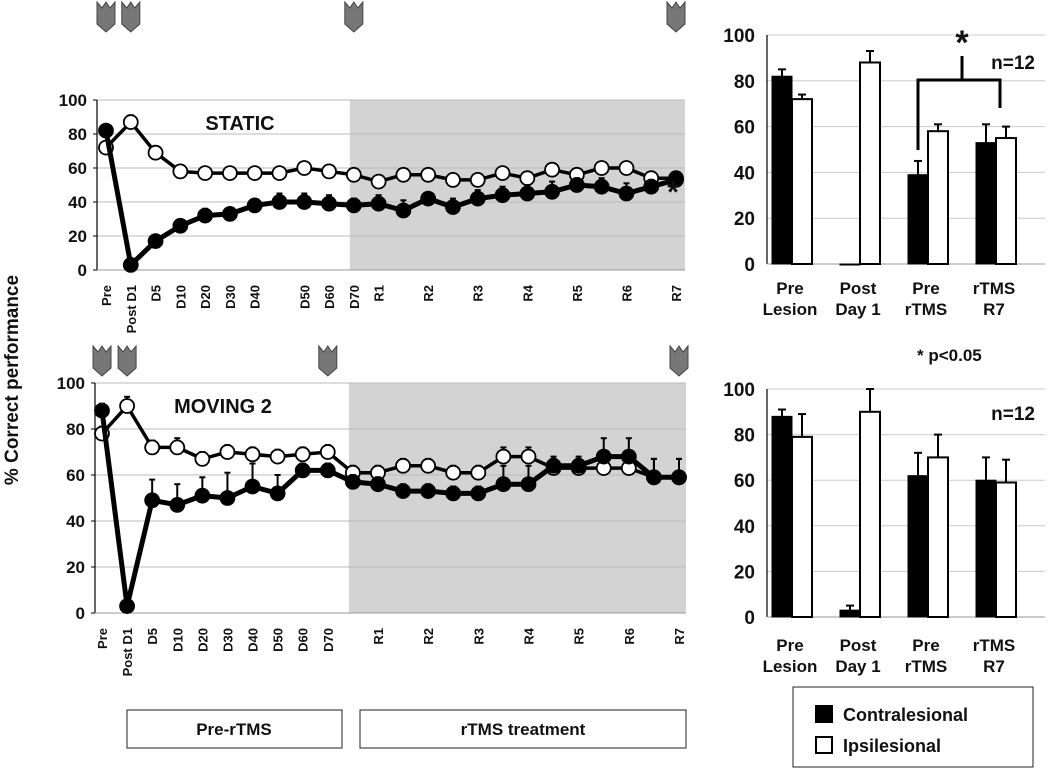  Describe the element at coordinates (949, 355) in the screenshot. I see `significance-note: * p<0.05` at that location.